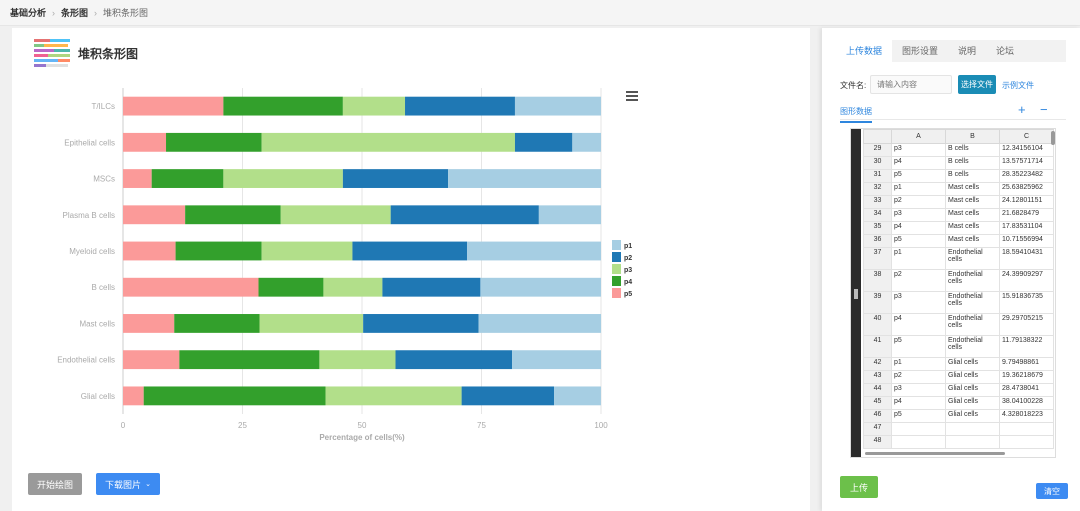 This screenshot has height=511, width=1080. Describe the element at coordinates (1026, 136) in the screenshot. I see `column-header-c: C` at that location.